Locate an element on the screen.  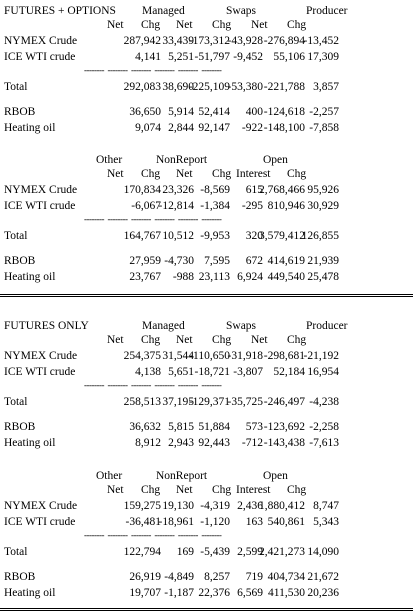
total-row-value: 14,090 is located at coordinates (323, 552).